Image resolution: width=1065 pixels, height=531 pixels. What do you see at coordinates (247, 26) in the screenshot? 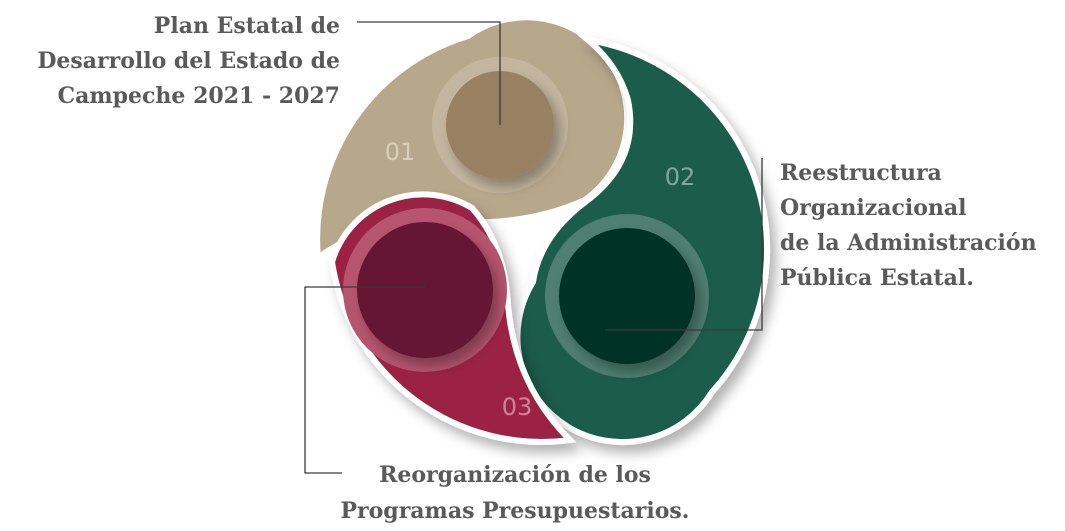
I see `label-line: Plan Estatal de` at bounding box center [247, 26].